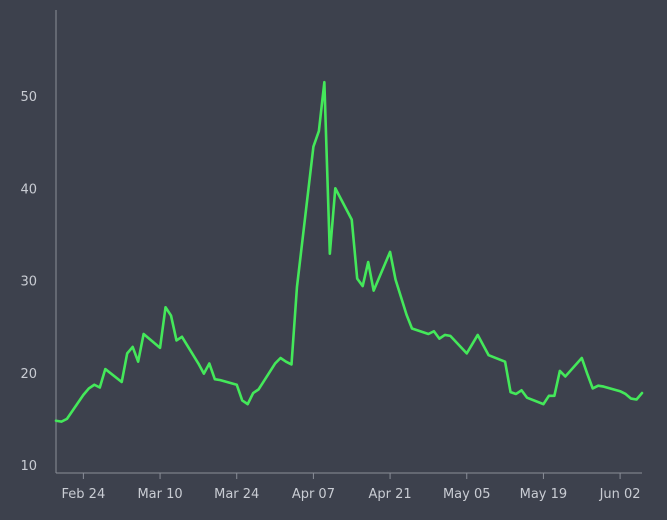 The width and height of the screenshot is (667, 520). I want to click on y-tick-label: 20, so click(28, 374).